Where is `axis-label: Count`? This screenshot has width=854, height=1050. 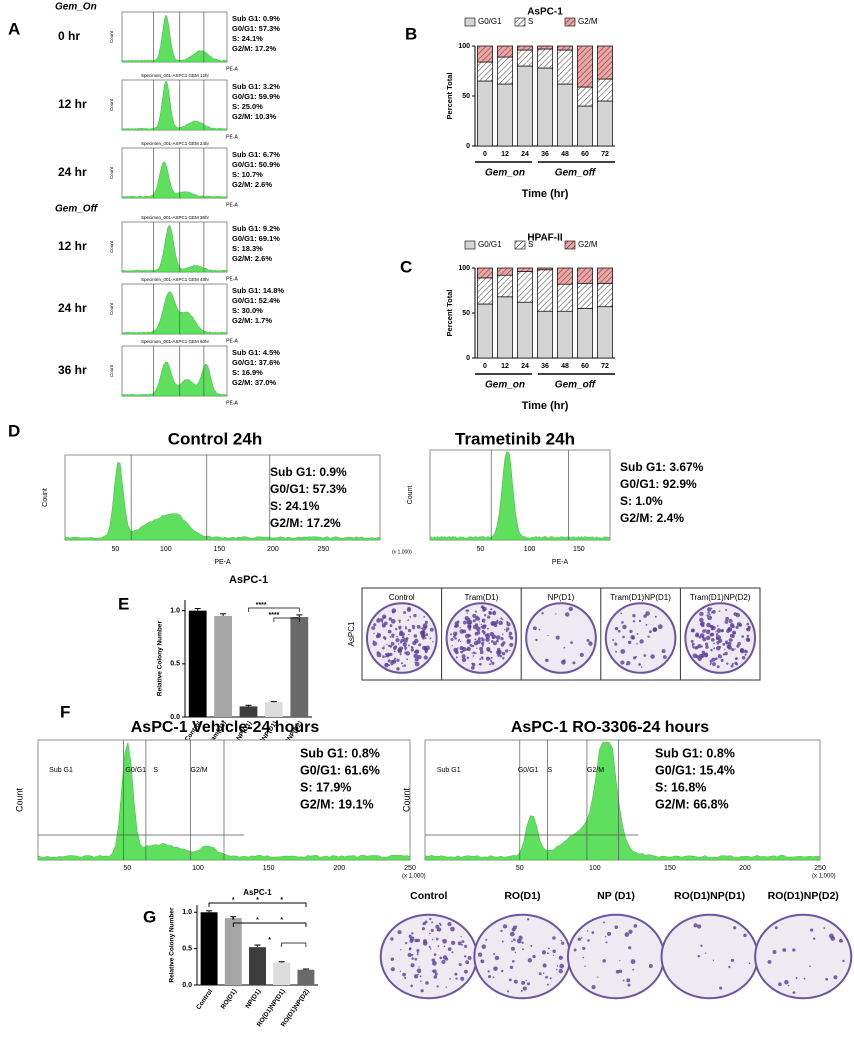 axis-label: Count is located at coordinates (410, 495).